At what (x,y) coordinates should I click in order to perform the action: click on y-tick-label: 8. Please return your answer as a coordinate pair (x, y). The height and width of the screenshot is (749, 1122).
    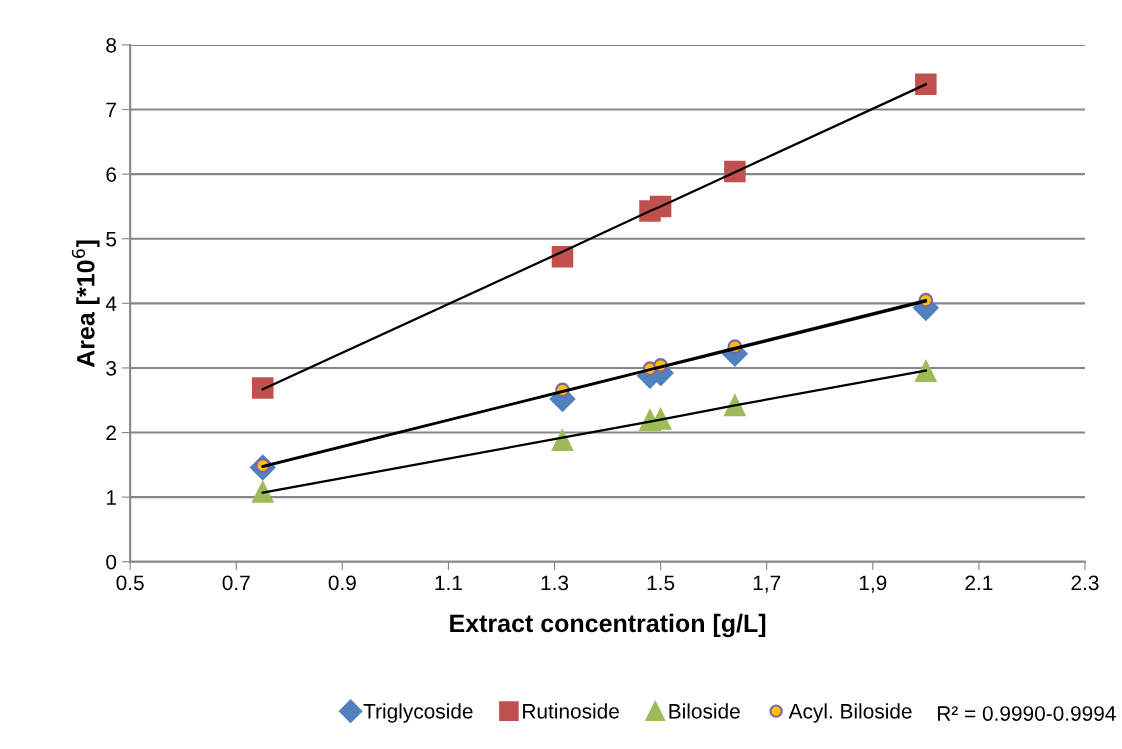
    Looking at the image, I should click on (111, 45).